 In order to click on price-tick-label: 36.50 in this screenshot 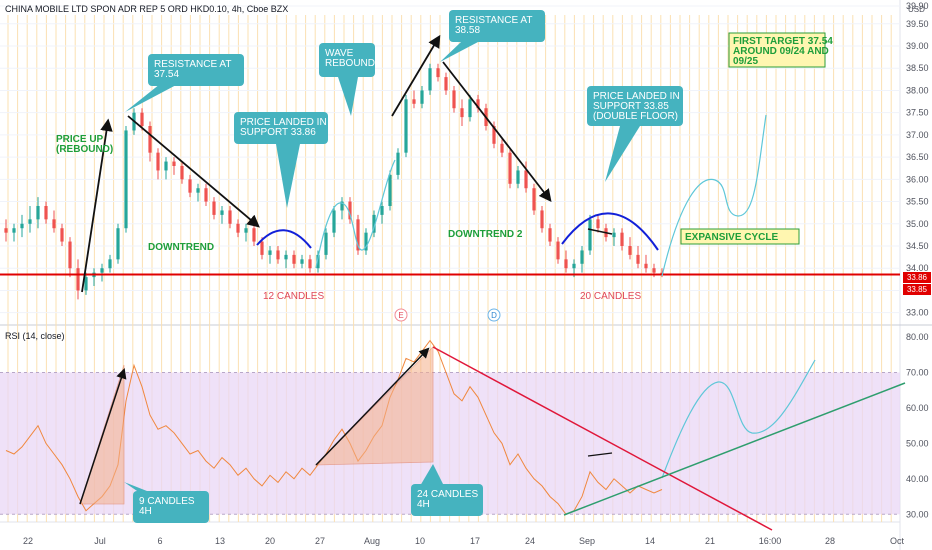, I will do `click(917, 157)`.